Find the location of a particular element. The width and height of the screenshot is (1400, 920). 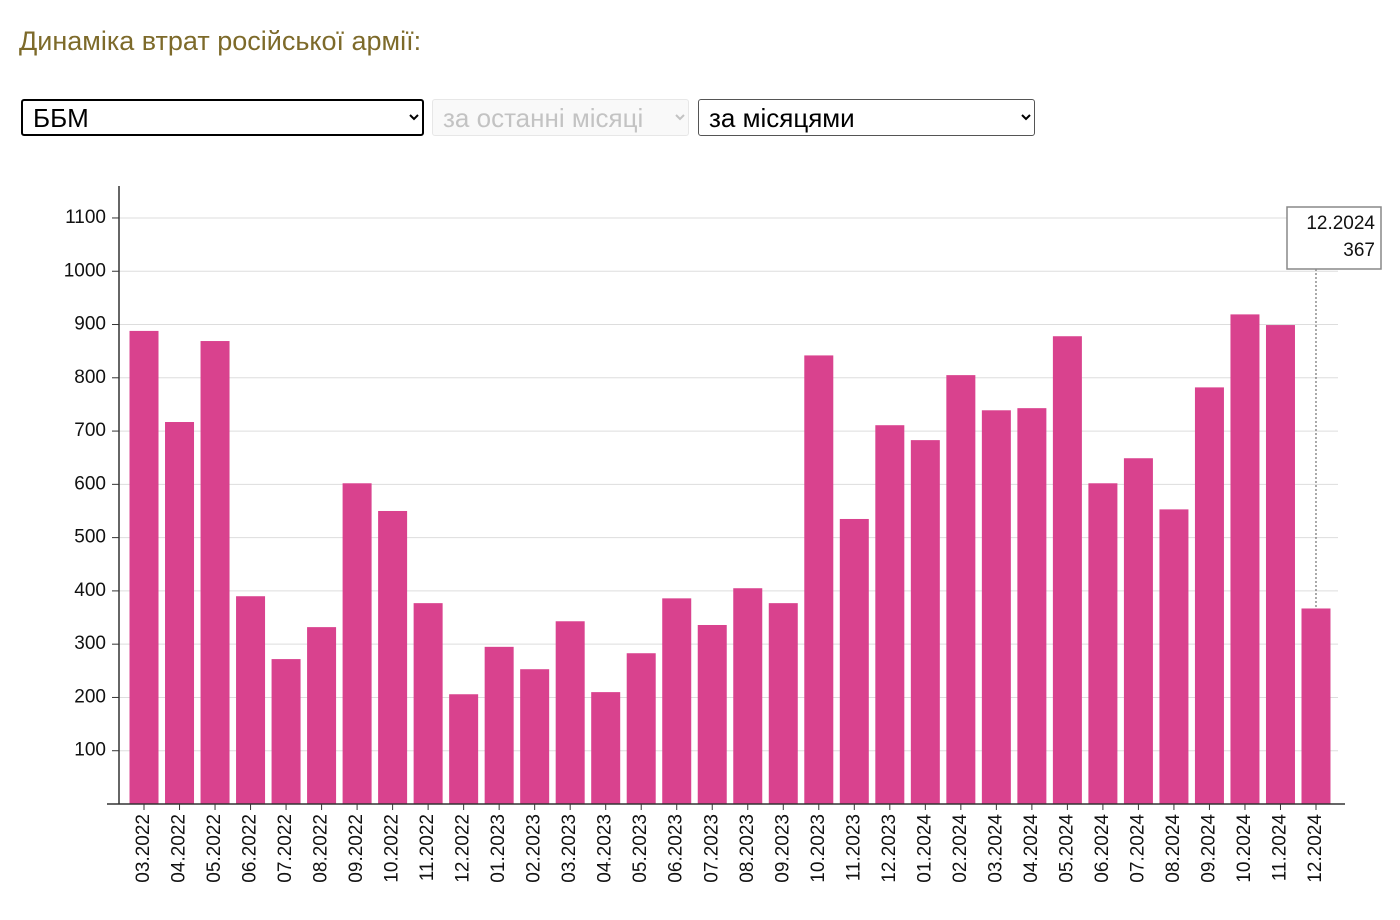

y-tick-label: 500 is located at coordinates (90, 537).